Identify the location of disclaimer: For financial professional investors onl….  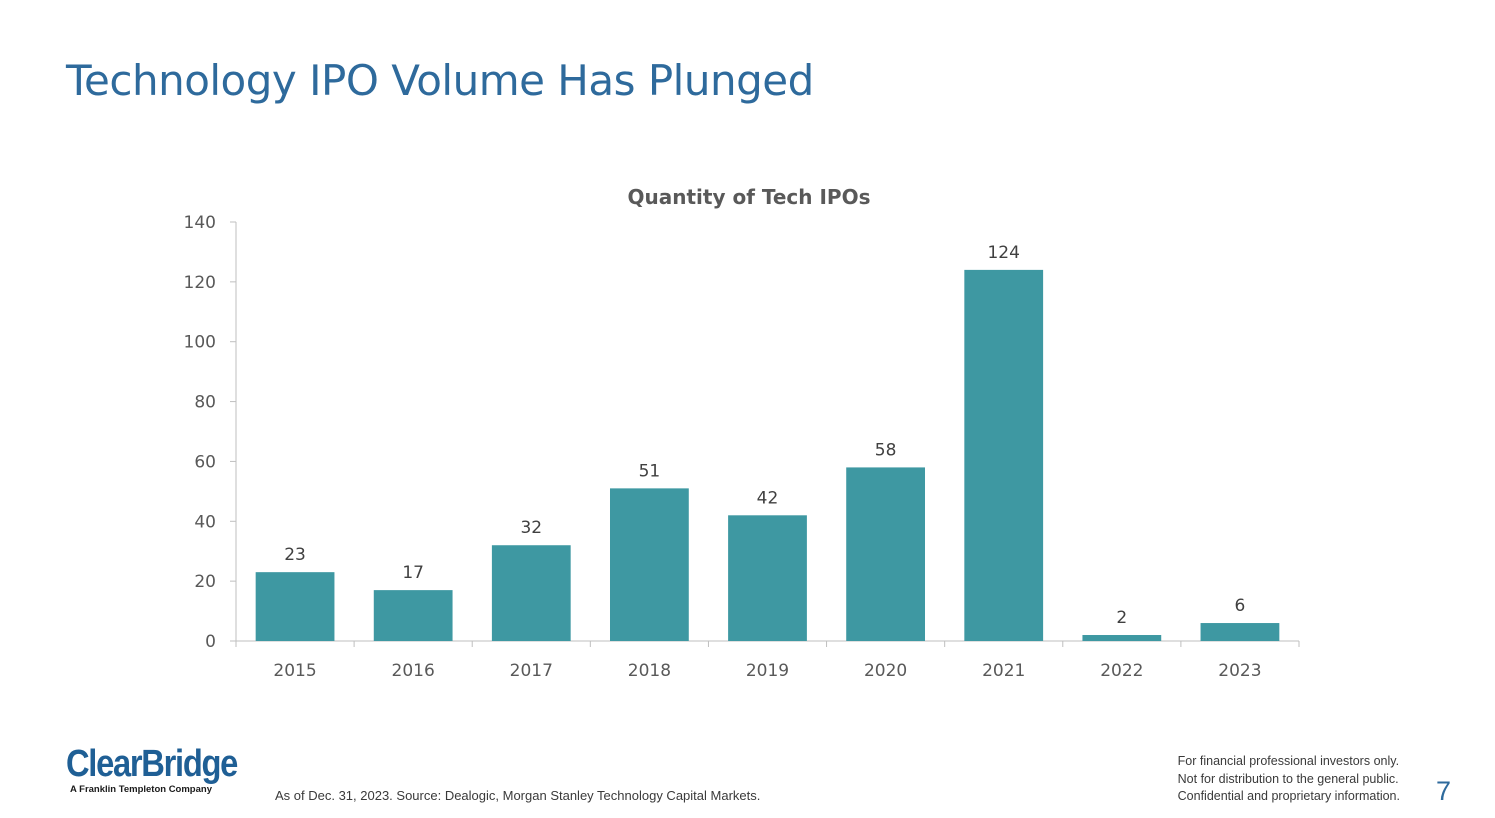
(1289, 779).